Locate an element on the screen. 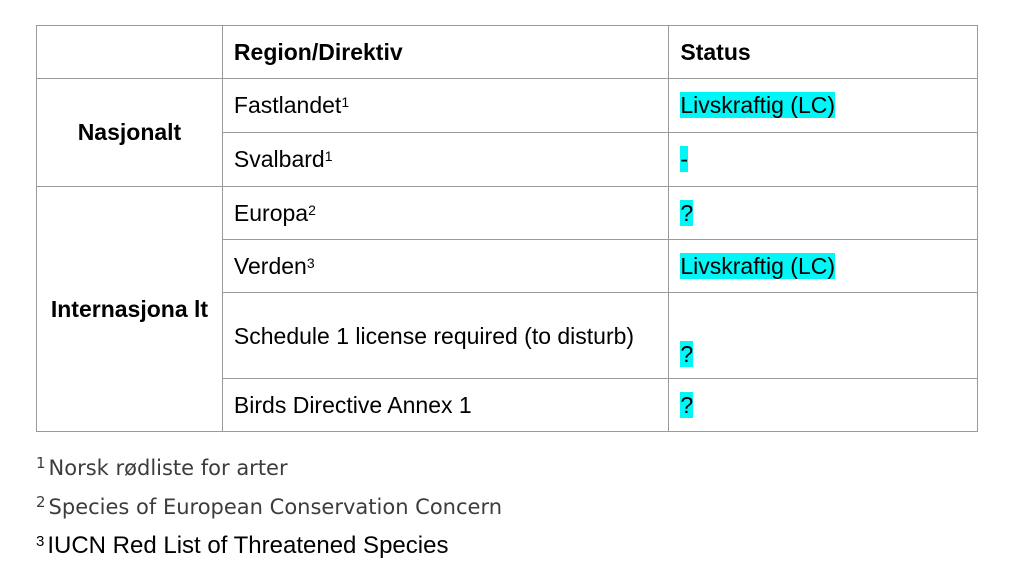 Image resolution: width=1024 pixels, height=585 pixels. region-cell: Europa2 is located at coordinates (445, 213).